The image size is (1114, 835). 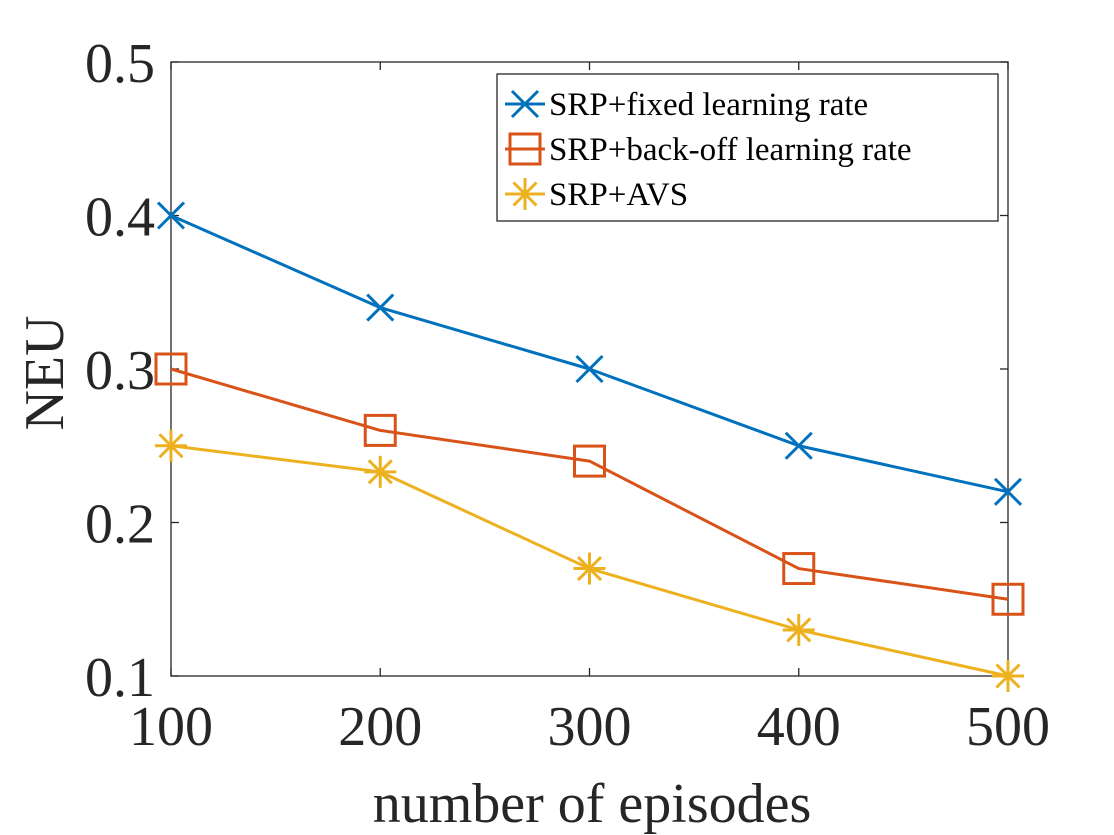 I want to click on y-tick-label: 0.1, so click(x=120, y=678).